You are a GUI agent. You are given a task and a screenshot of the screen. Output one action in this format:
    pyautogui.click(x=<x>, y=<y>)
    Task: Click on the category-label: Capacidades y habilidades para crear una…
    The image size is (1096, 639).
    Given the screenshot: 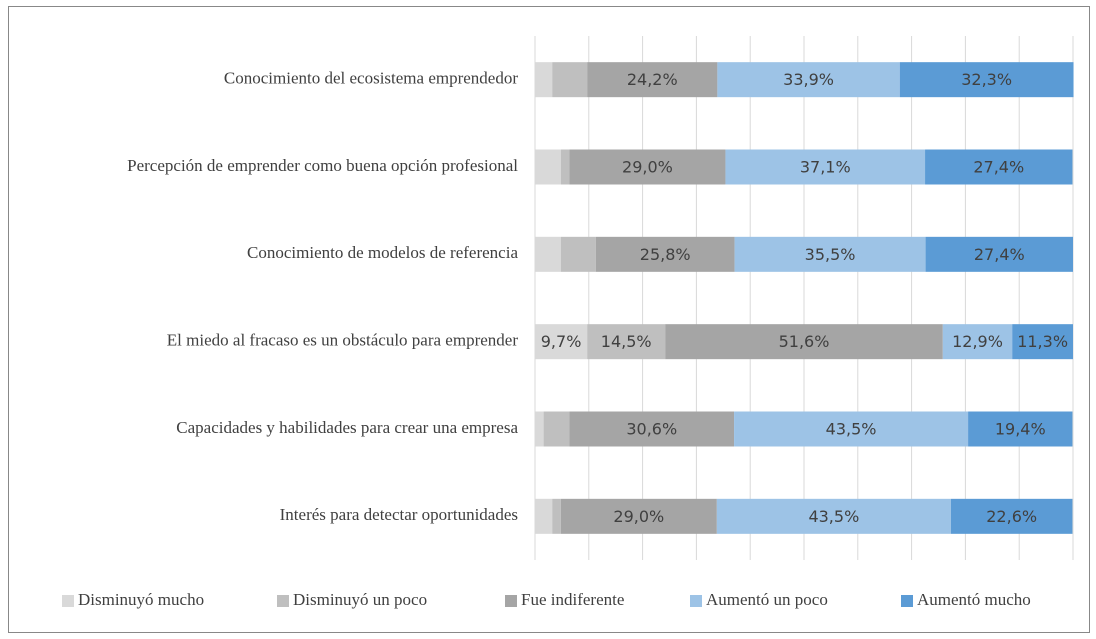 What is the action you would take?
    pyautogui.click(x=347, y=427)
    